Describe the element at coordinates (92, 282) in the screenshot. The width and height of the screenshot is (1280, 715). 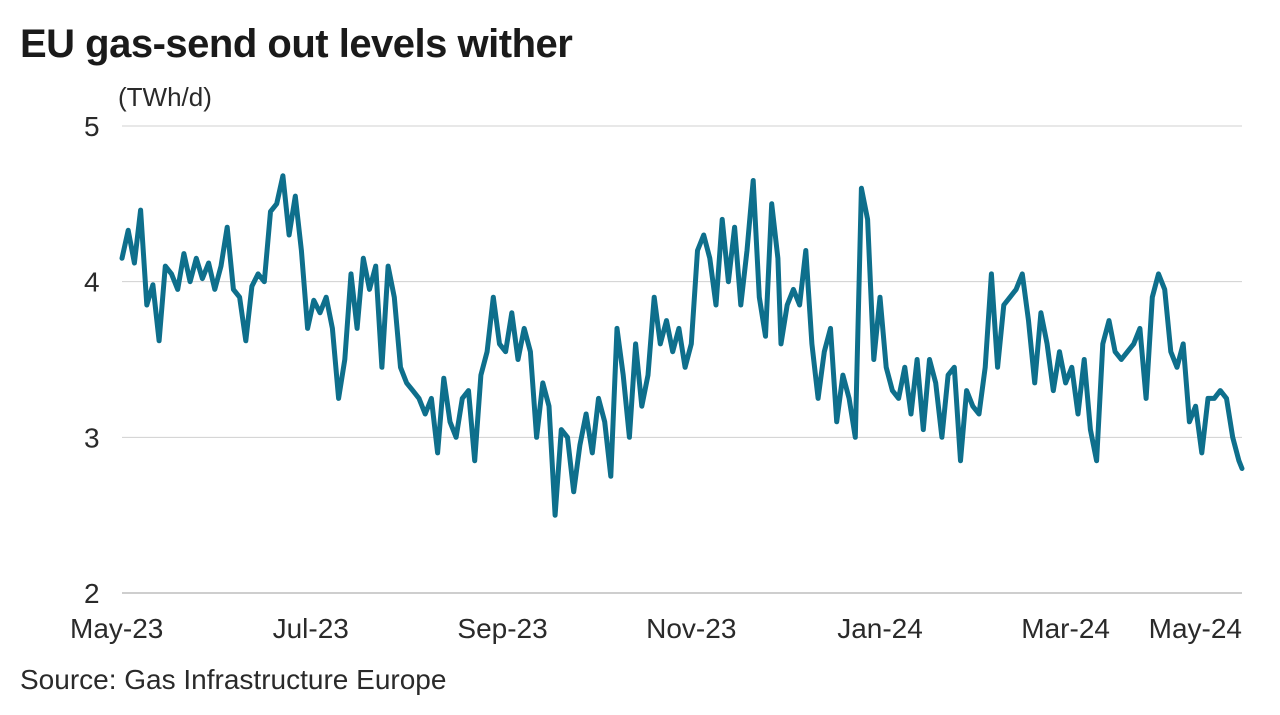
I see `y-tick-label: 4` at that location.